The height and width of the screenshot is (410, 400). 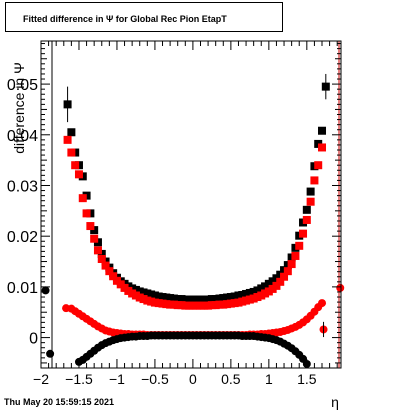 I want to click on y-tick-label: 0.04, so click(x=22, y=136).